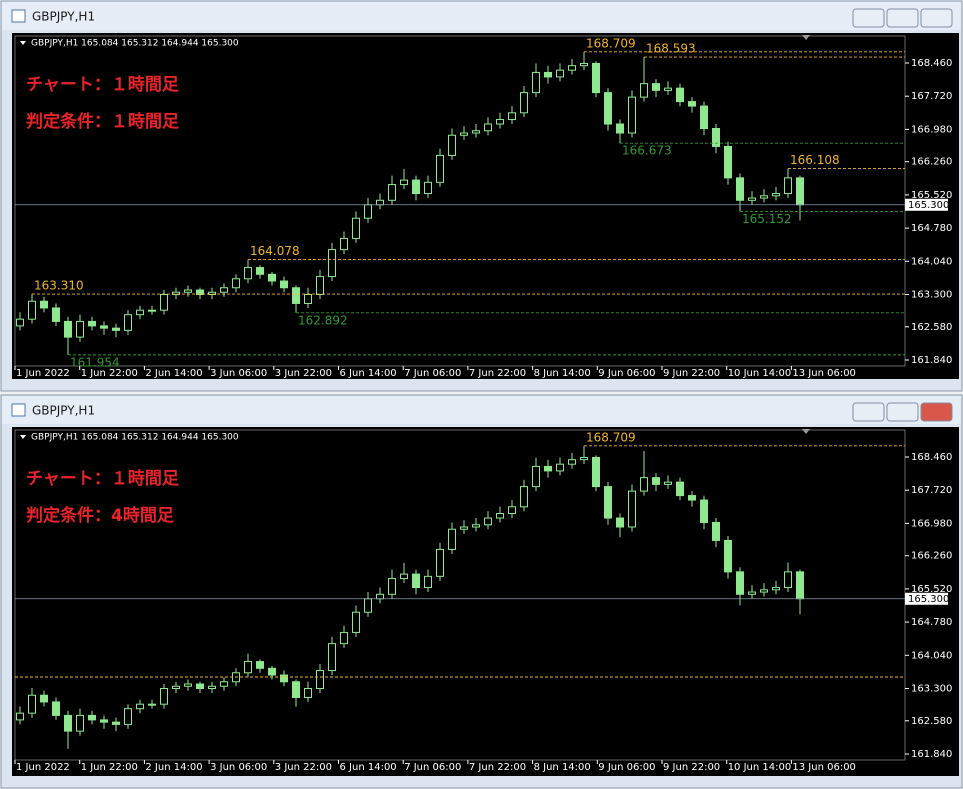 The width and height of the screenshot is (963, 789). What do you see at coordinates (931, 195) in the screenshot?
I see `y-tick-label: 165.520` at bounding box center [931, 195].